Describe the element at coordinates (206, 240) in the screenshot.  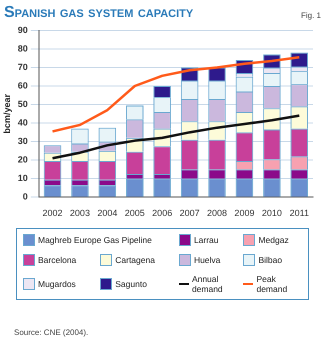
I see `legend-label: Larrau` at that location.